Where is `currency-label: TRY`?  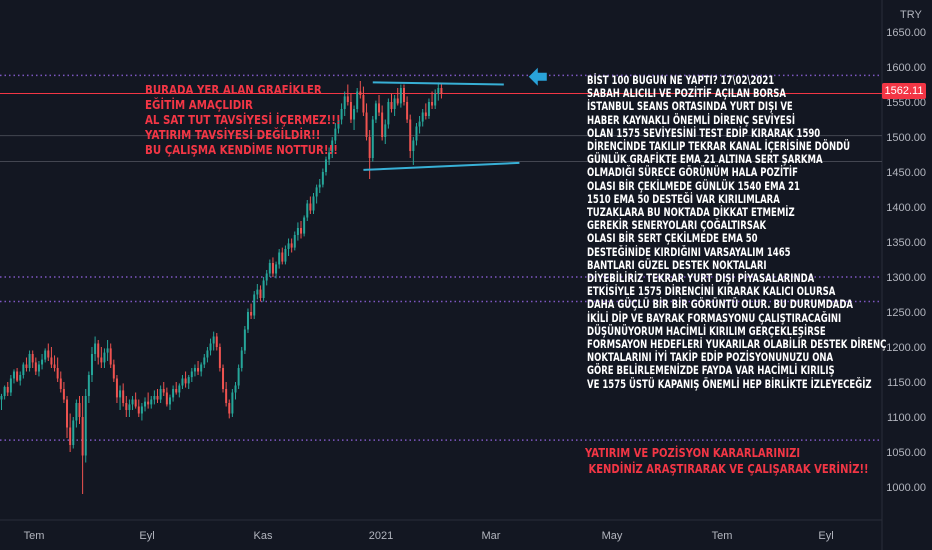
currency-label: TRY is located at coordinates (911, 15).